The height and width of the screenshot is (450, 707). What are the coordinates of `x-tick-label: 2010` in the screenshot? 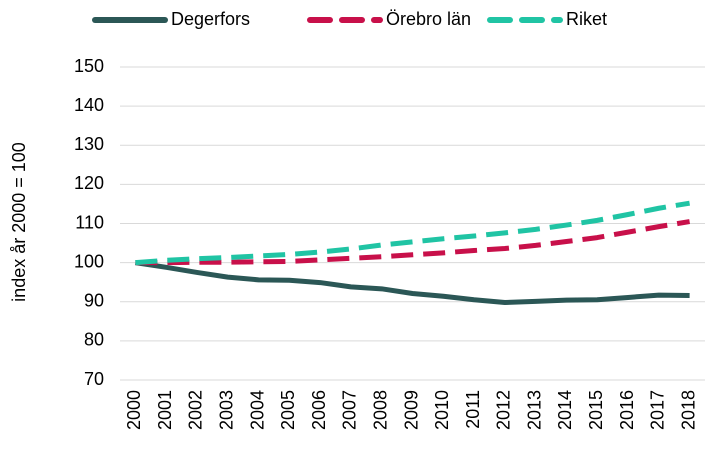 It's located at (442, 410).